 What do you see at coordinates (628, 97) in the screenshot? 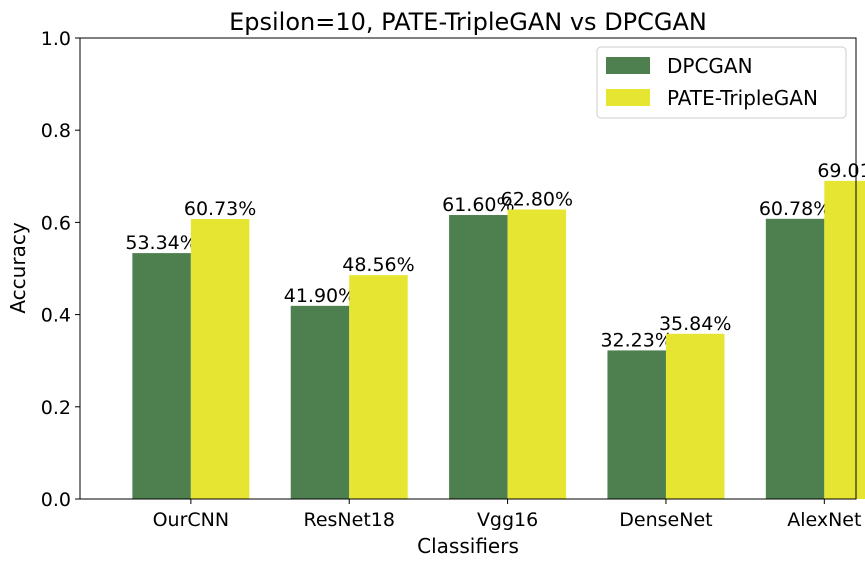
I see `legend-swatch-pate-triplegan` at bounding box center [628, 97].